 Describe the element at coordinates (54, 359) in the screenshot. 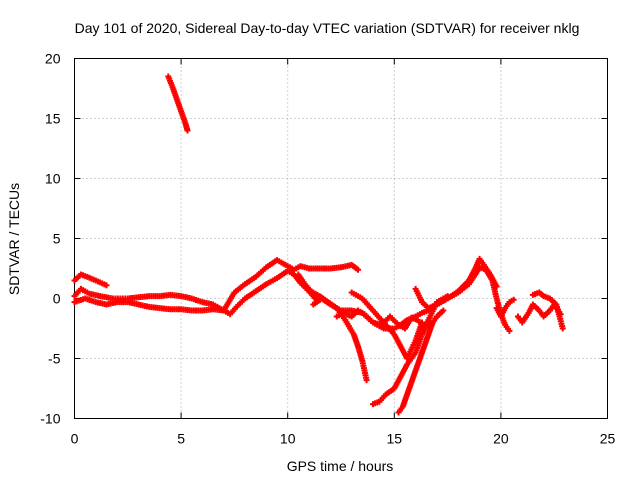

I see `y-tick-label: -5` at that location.